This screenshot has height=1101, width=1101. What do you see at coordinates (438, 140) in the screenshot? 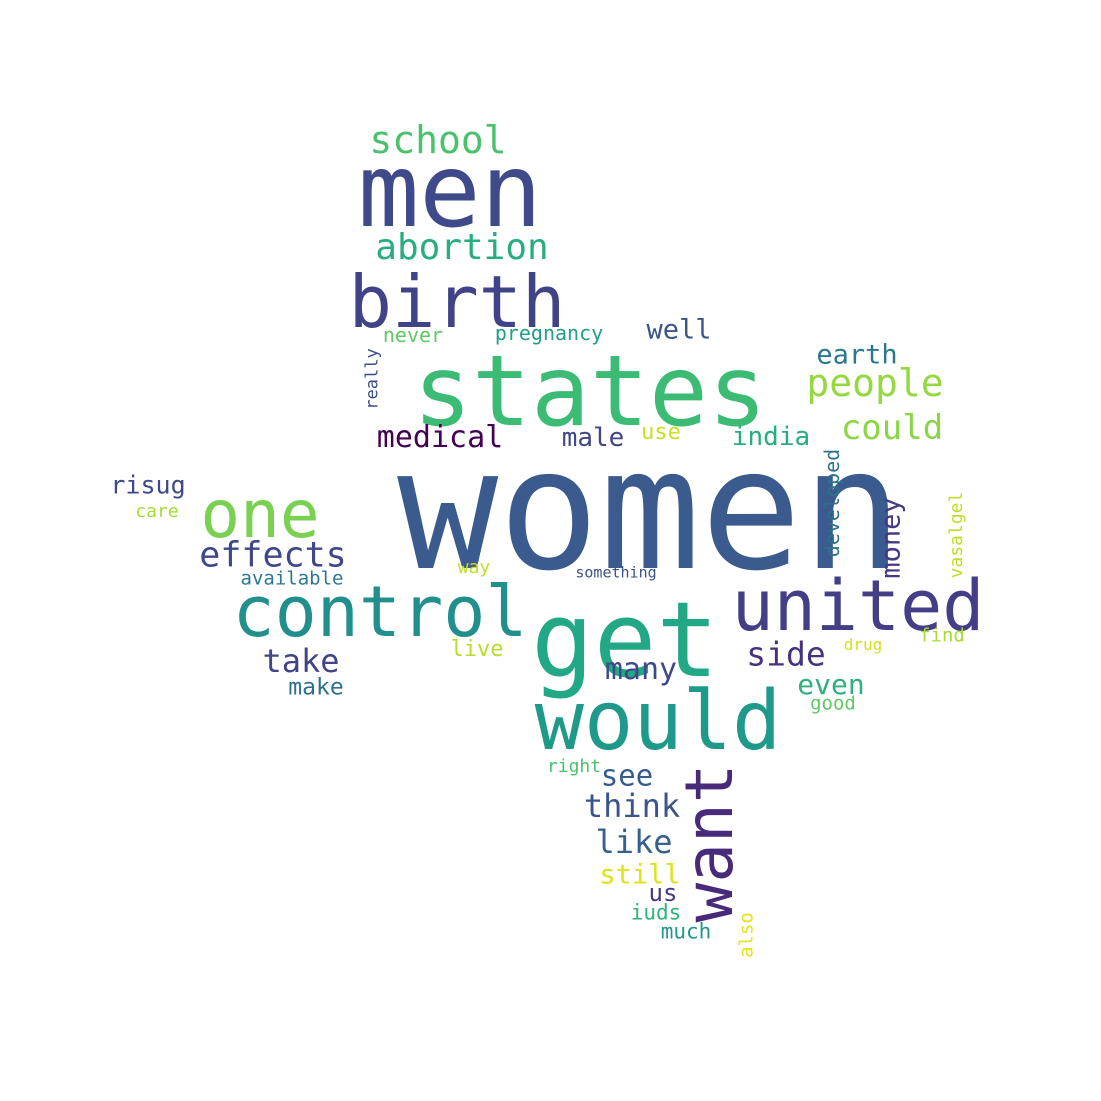
I see `word-school: school` at bounding box center [438, 140].